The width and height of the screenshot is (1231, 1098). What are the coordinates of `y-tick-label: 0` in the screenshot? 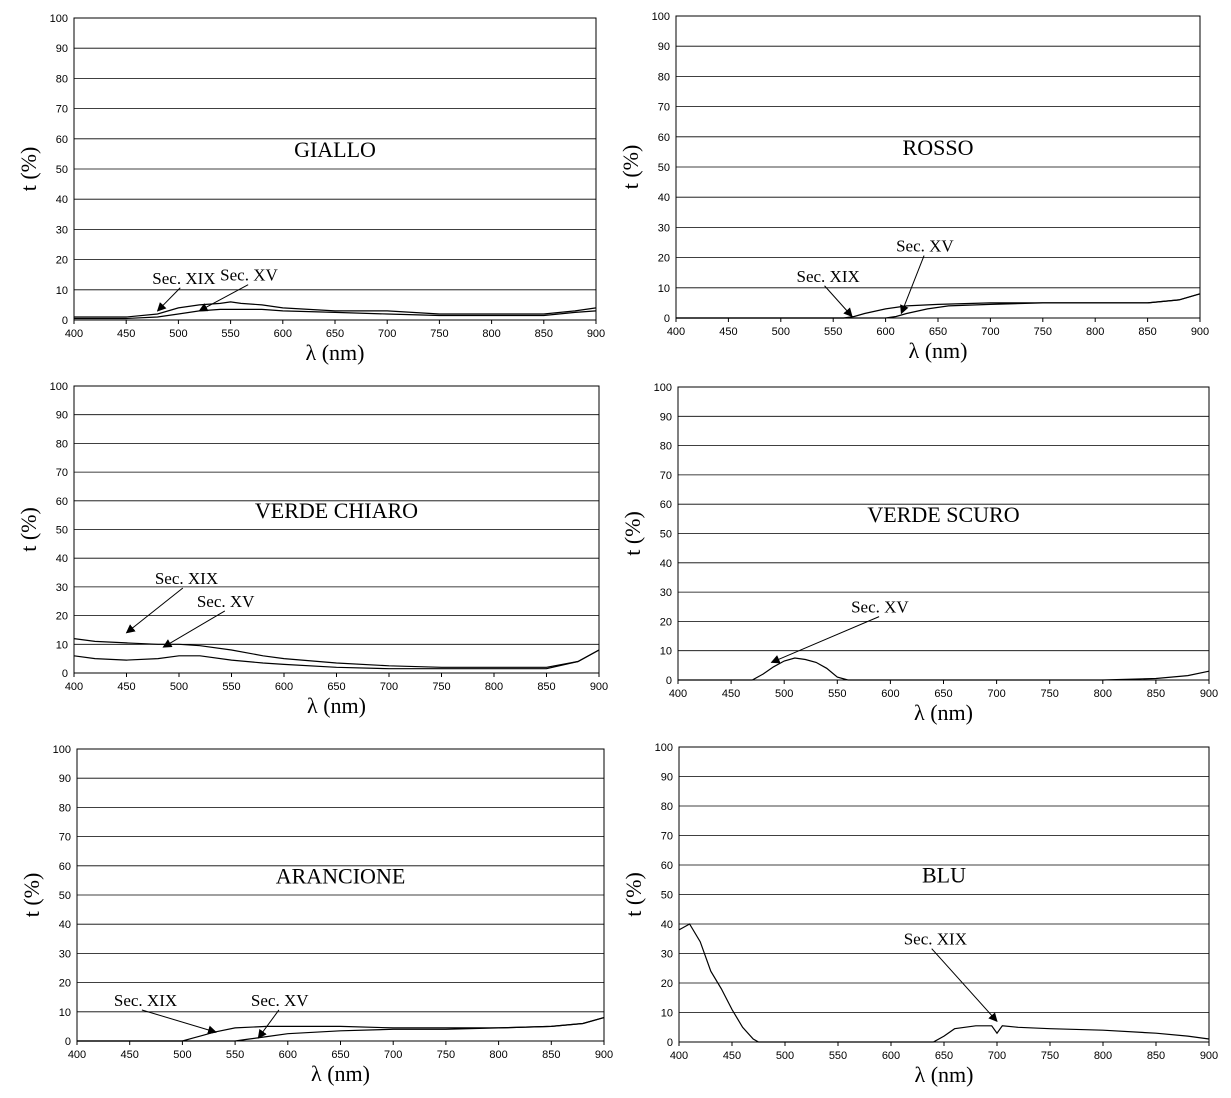 It's located at (670, 1043).